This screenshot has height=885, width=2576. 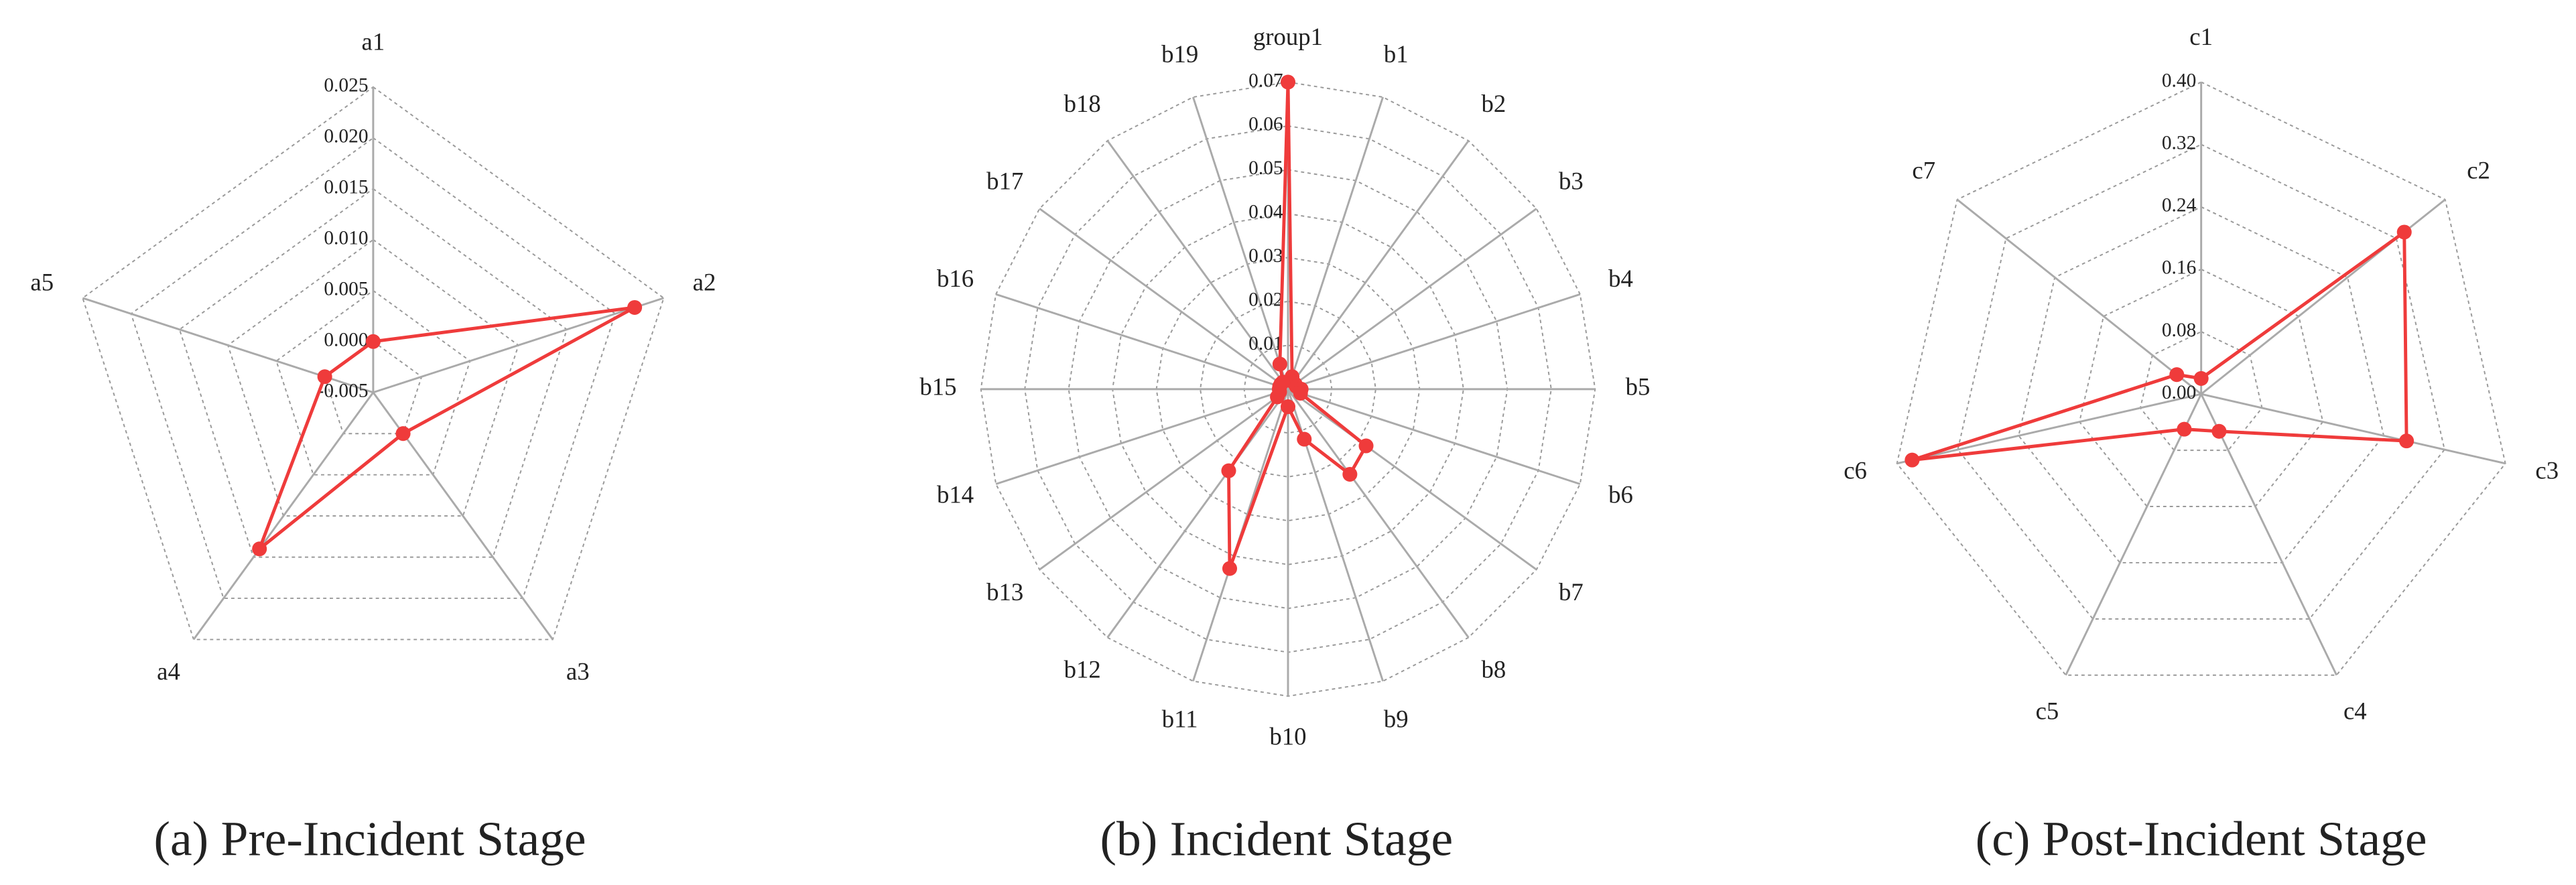 I want to click on category-label: a1, so click(x=373, y=42).